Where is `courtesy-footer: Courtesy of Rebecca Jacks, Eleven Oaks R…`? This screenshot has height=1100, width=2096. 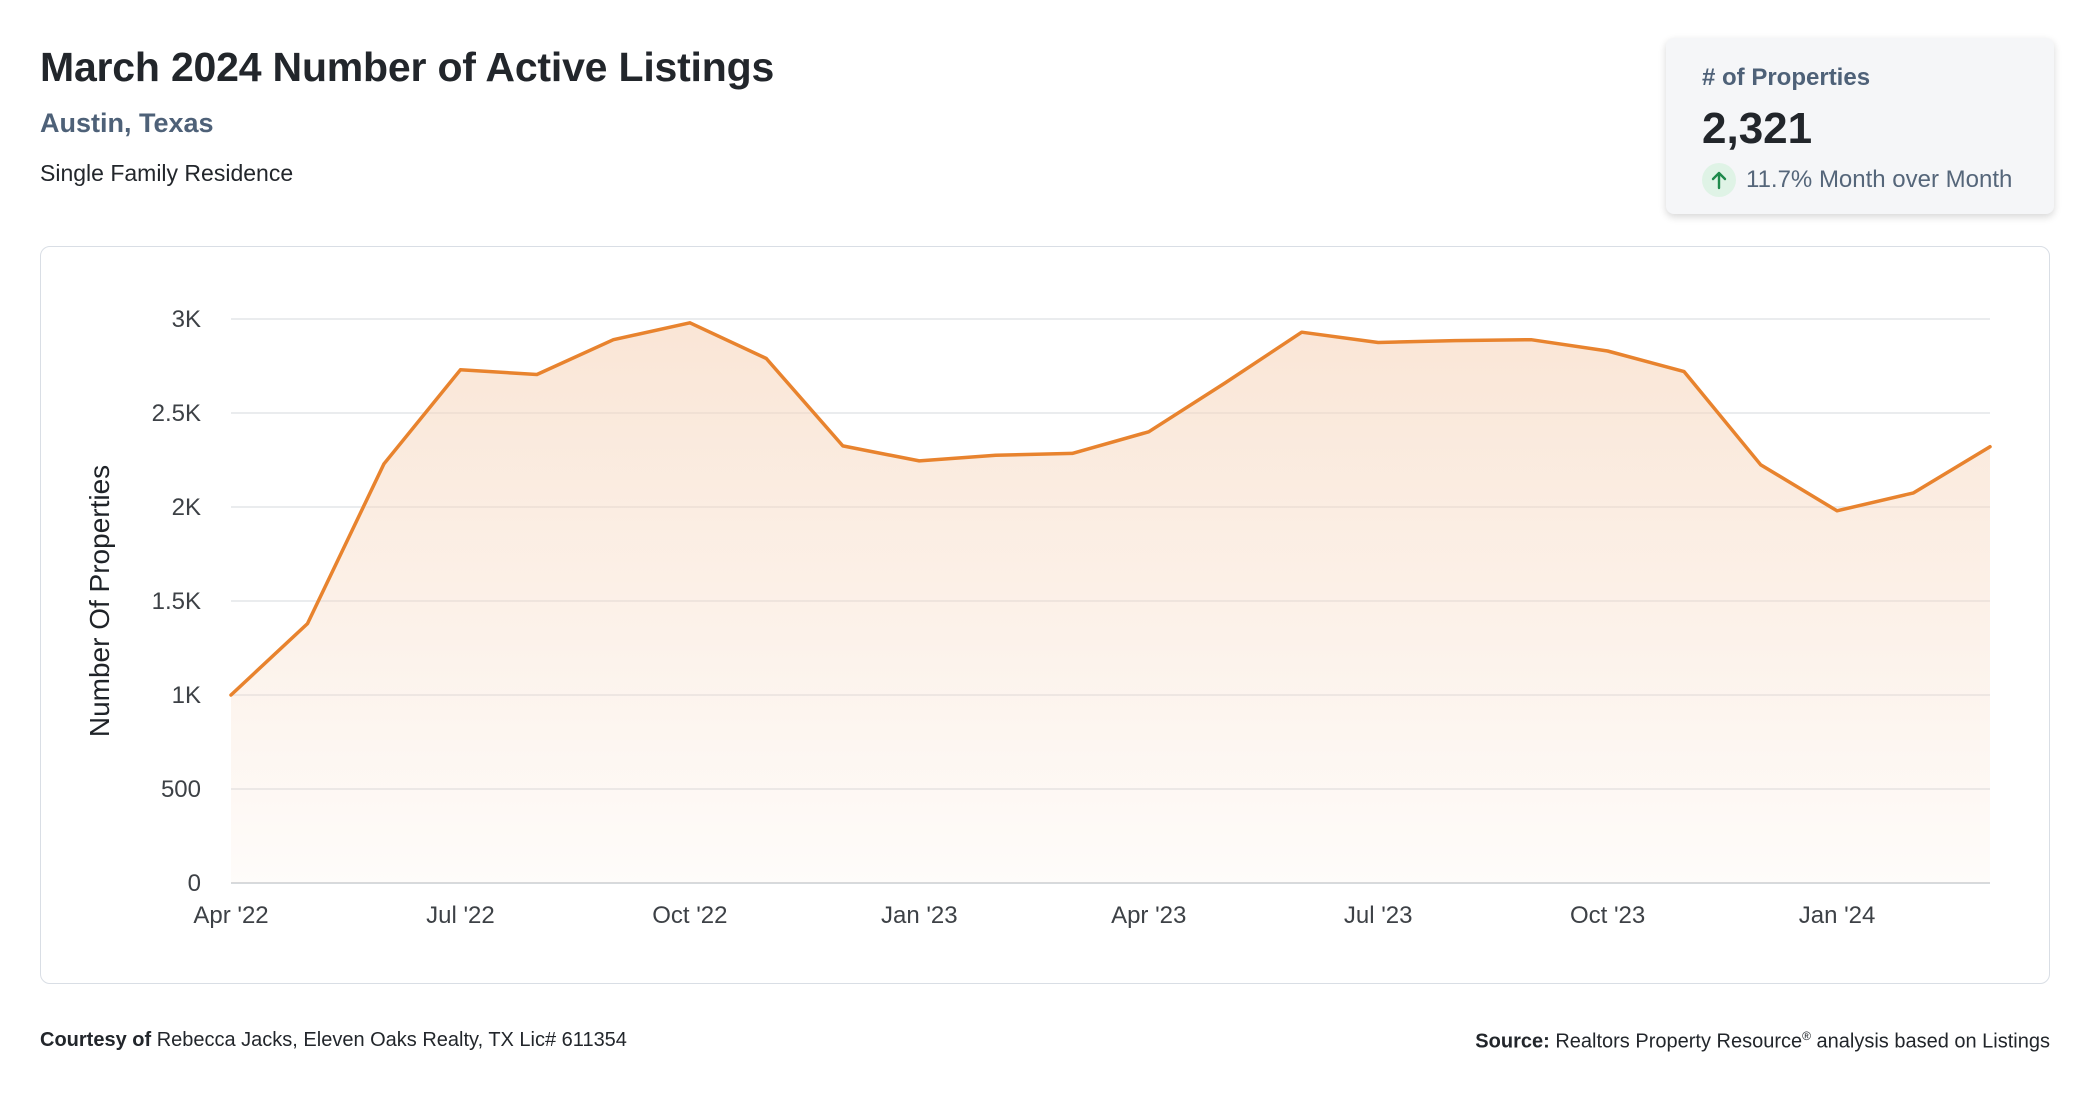
courtesy-footer: Courtesy of Rebecca Jacks, Eleven Oaks R… is located at coordinates (333, 1040).